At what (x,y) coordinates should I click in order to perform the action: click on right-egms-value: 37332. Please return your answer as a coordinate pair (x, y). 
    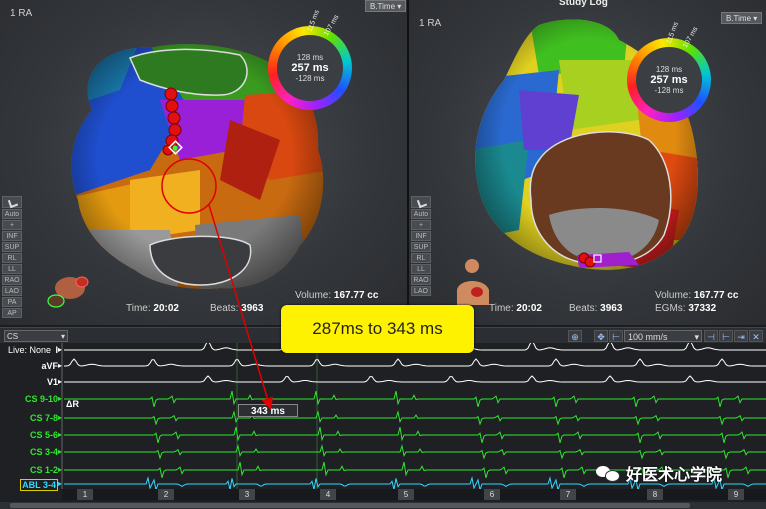
    Looking at the image, I should click on (702, 308).